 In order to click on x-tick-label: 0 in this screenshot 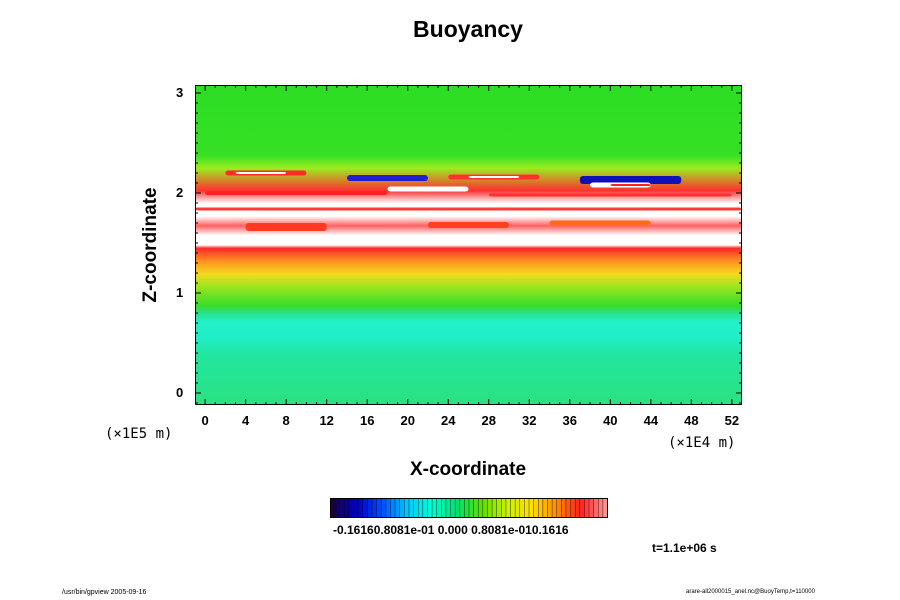, I will do `click(205, 420)`.